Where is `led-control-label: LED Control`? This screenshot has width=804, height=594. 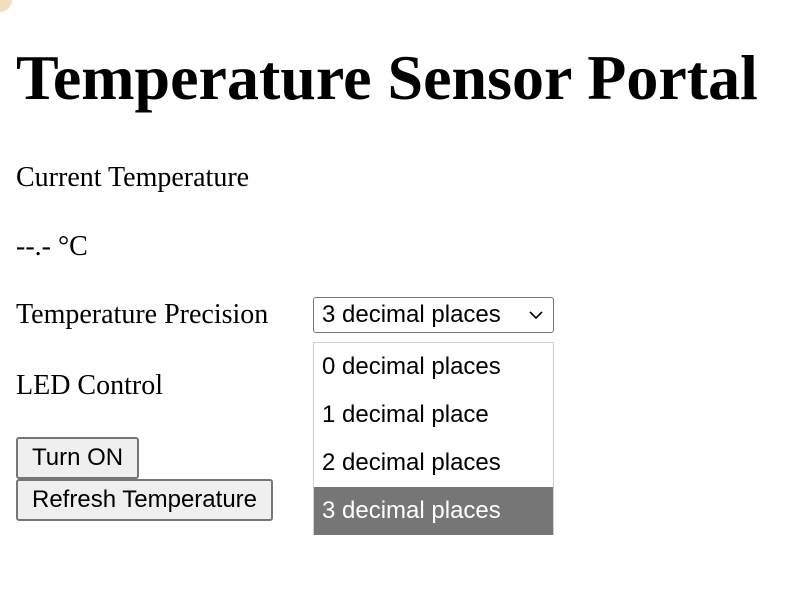 led-control-label: LED Control is located at coordinates (89, 385).